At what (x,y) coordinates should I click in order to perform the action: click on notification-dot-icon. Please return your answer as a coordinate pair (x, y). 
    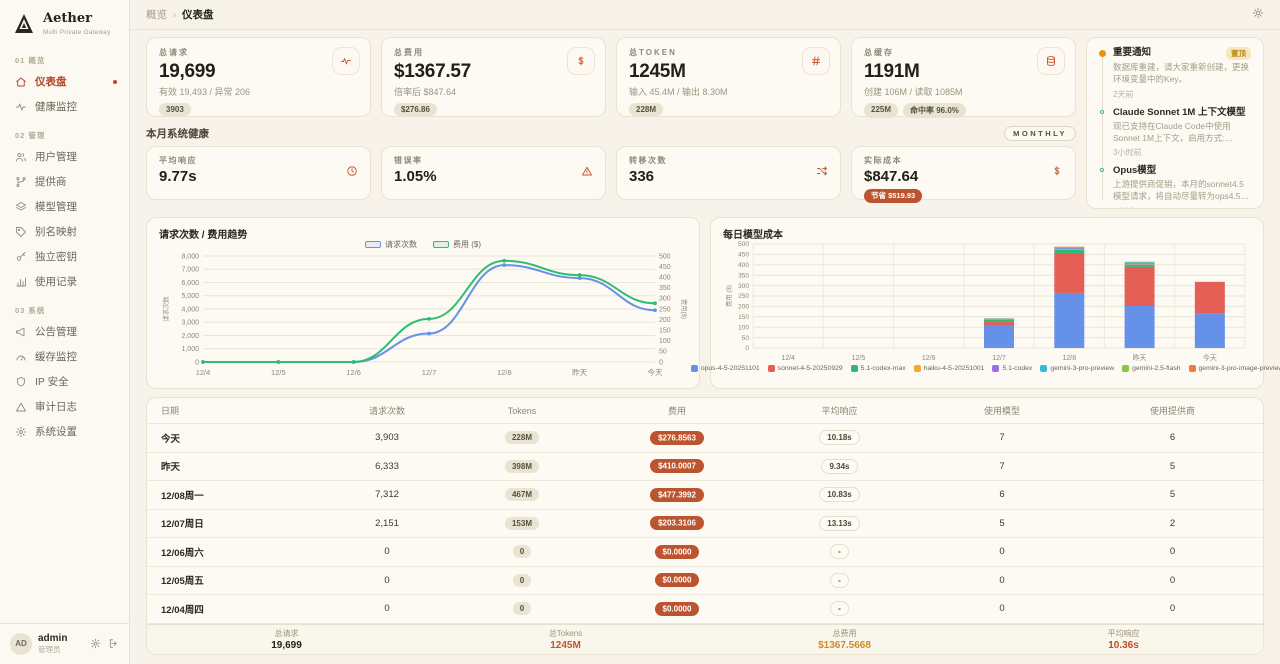
    Looking at the image, I should click on (115, 81).